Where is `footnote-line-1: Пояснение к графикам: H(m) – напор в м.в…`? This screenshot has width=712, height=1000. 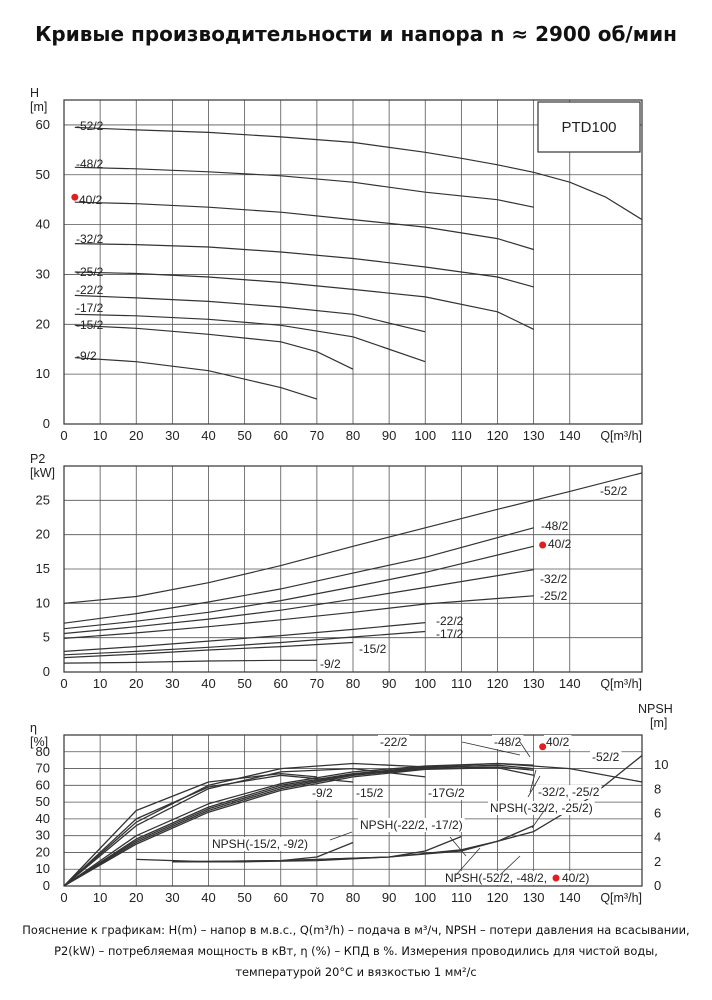
footnote-line-1: Пояснение к графикам: H(m) – напор в м.в… is located at coordinates (356, 930).